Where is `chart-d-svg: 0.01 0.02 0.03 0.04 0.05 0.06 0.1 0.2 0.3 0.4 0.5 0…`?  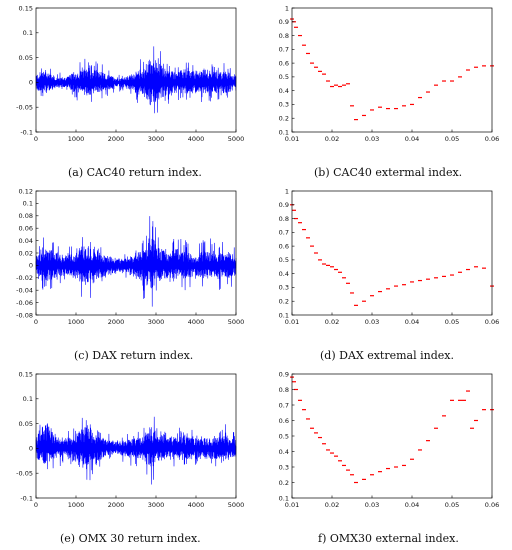 chart-d-svg: 0.01 0.02 0.03 0.04 0.05 0.06 0.1 0.2 0.3 0.4 0.5 0… is located at coordinates (389, 256).